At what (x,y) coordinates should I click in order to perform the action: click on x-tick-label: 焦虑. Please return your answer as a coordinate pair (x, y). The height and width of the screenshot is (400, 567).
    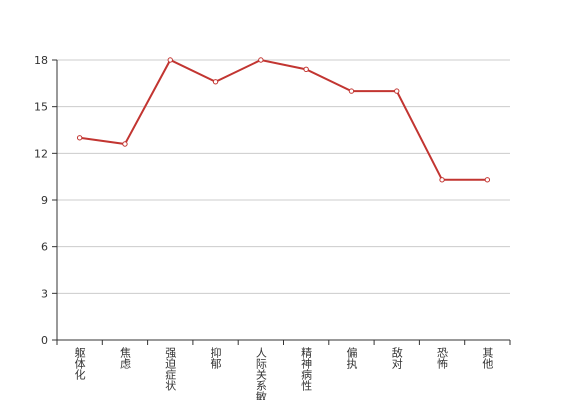
    Looking at the image, I should click on (124, 358).